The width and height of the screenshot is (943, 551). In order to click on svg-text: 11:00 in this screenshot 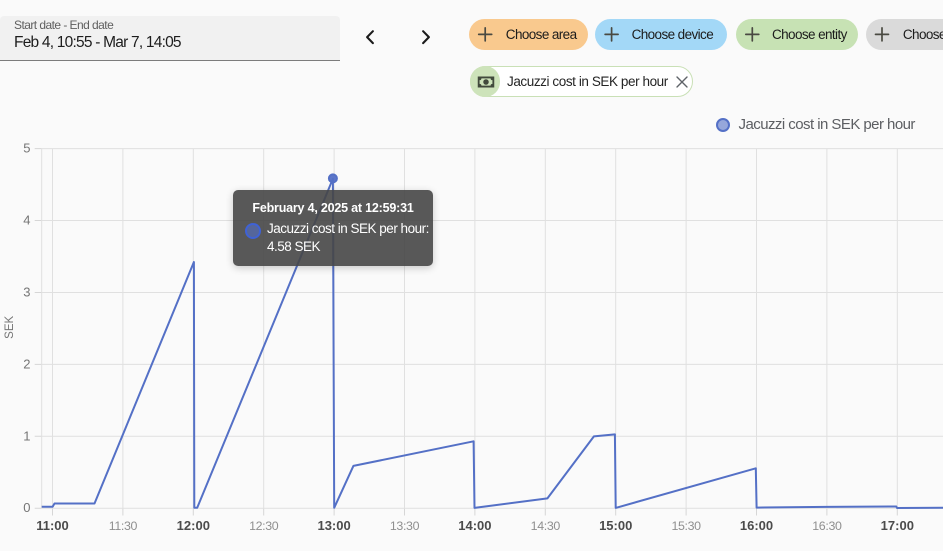, I will do `click(52, 525)`.